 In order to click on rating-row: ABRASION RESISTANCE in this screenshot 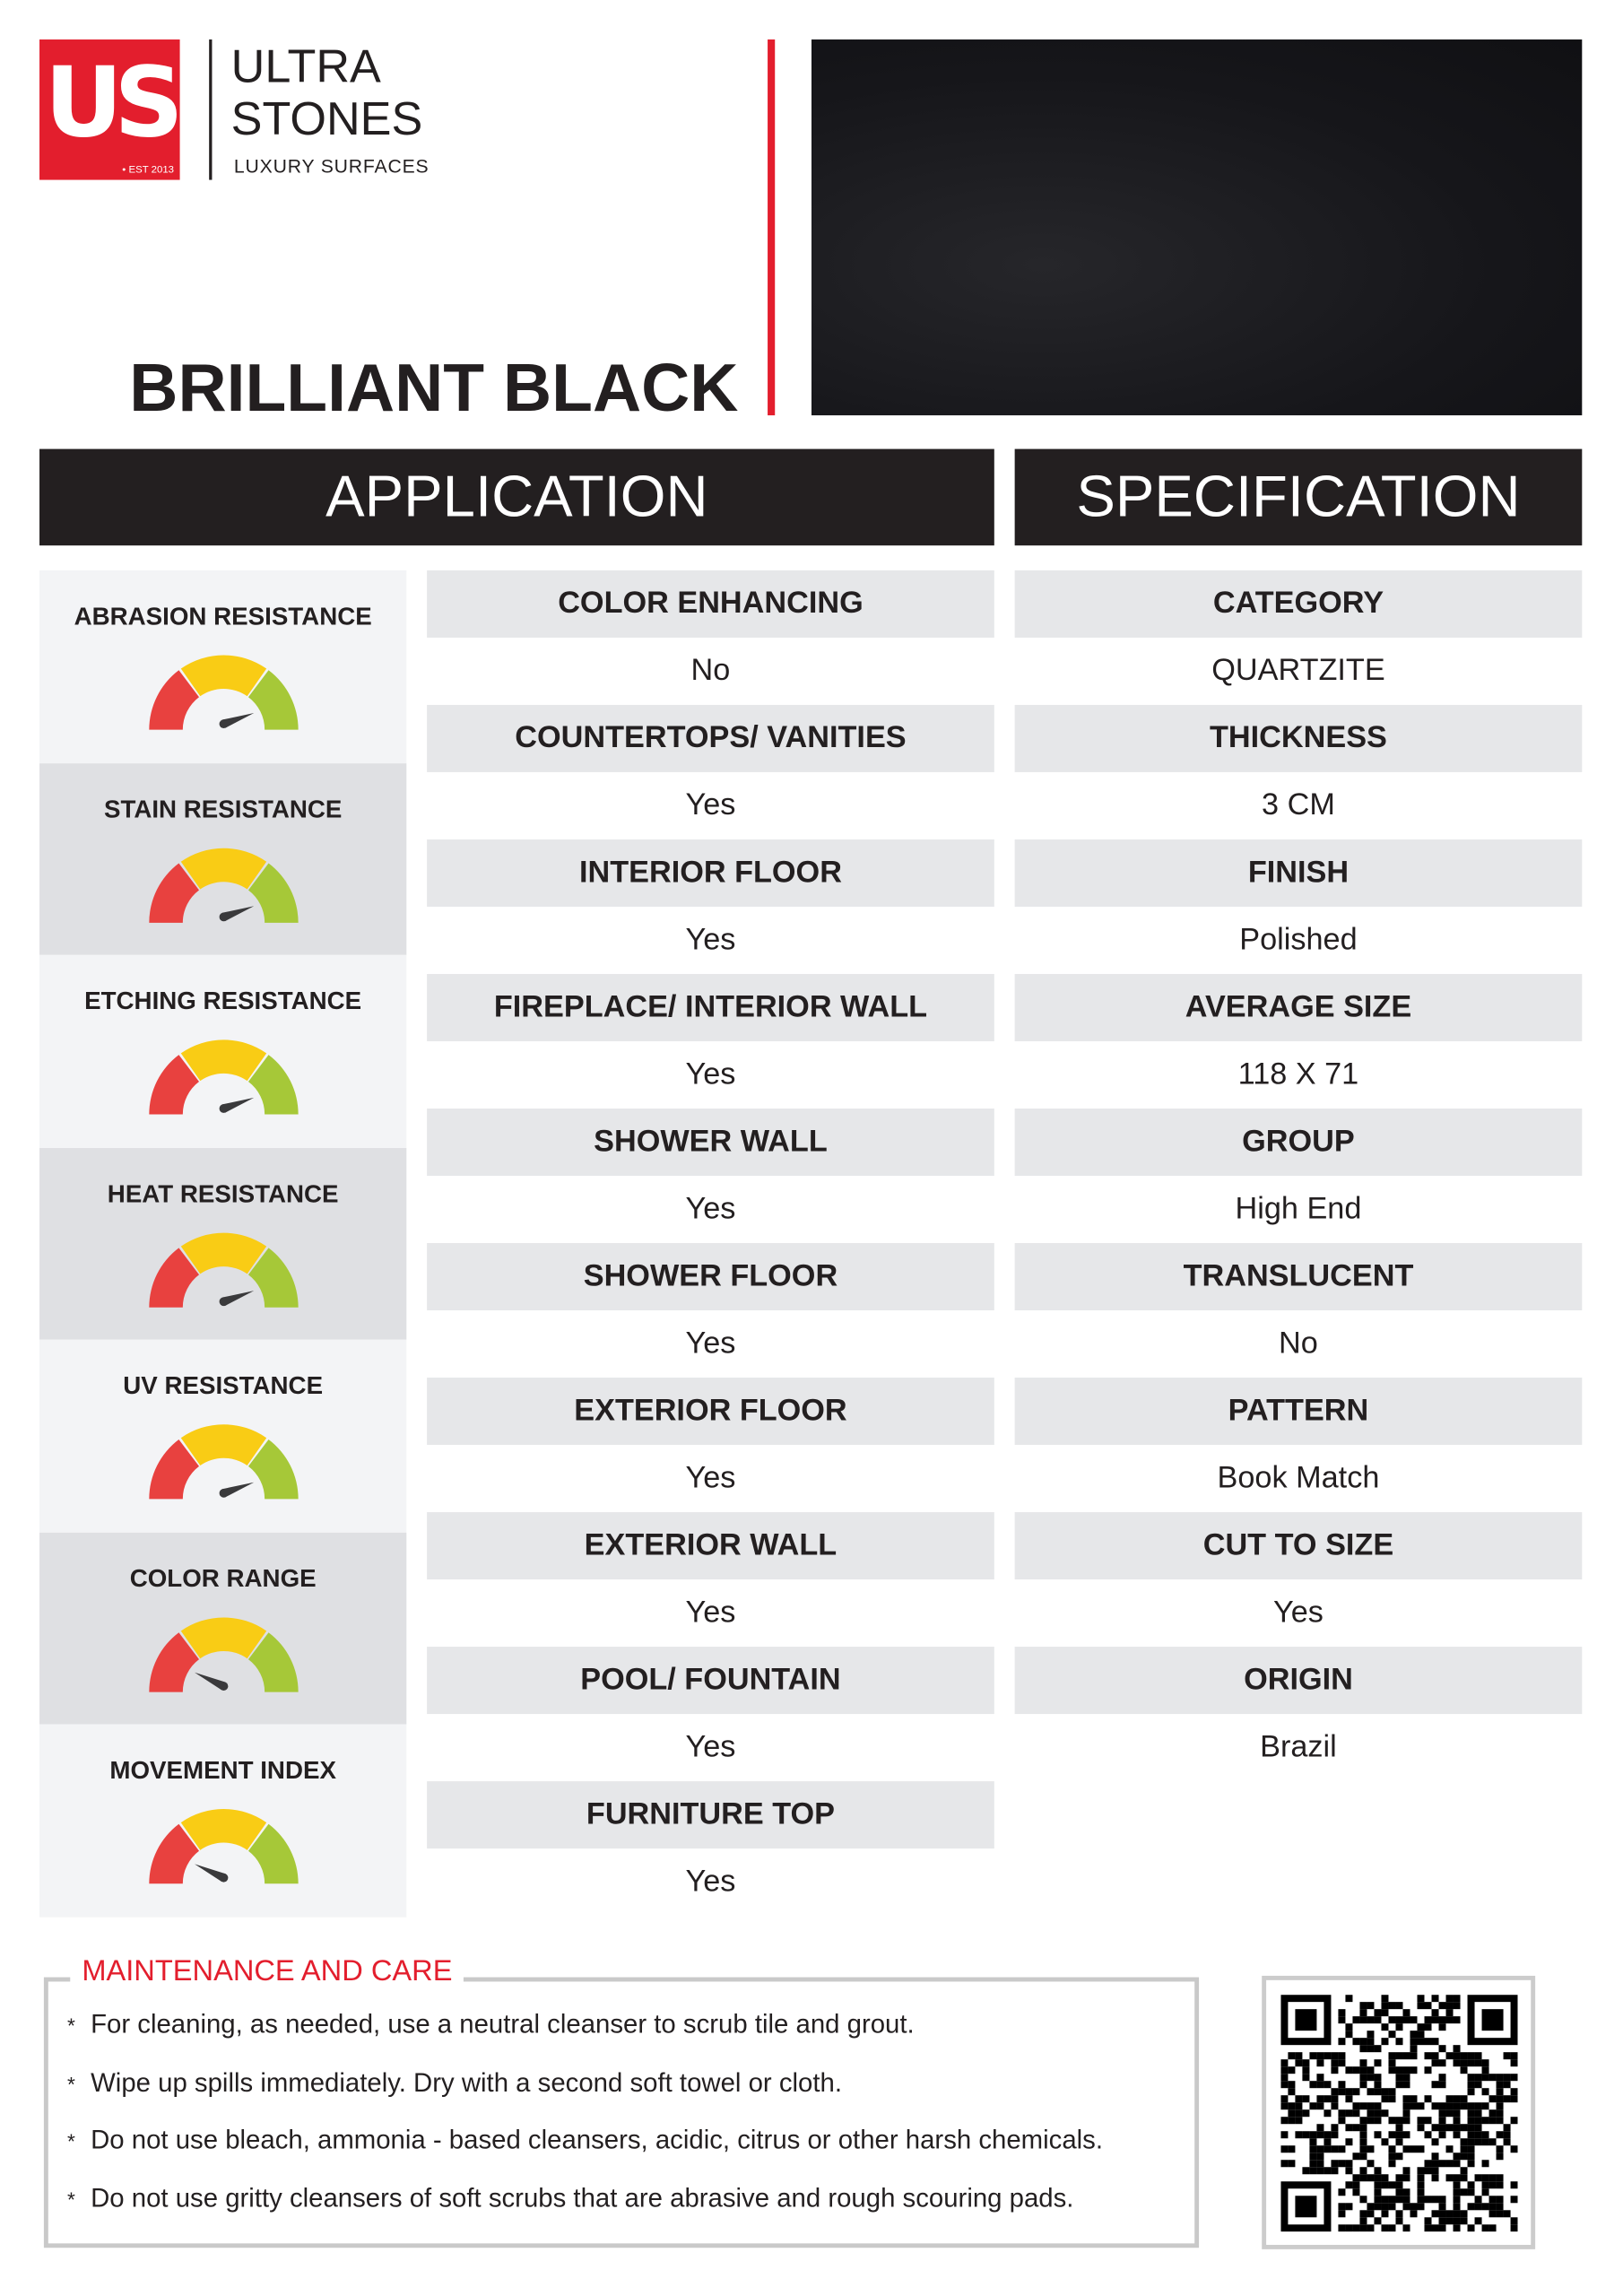, I will do `click(223, 666)`.